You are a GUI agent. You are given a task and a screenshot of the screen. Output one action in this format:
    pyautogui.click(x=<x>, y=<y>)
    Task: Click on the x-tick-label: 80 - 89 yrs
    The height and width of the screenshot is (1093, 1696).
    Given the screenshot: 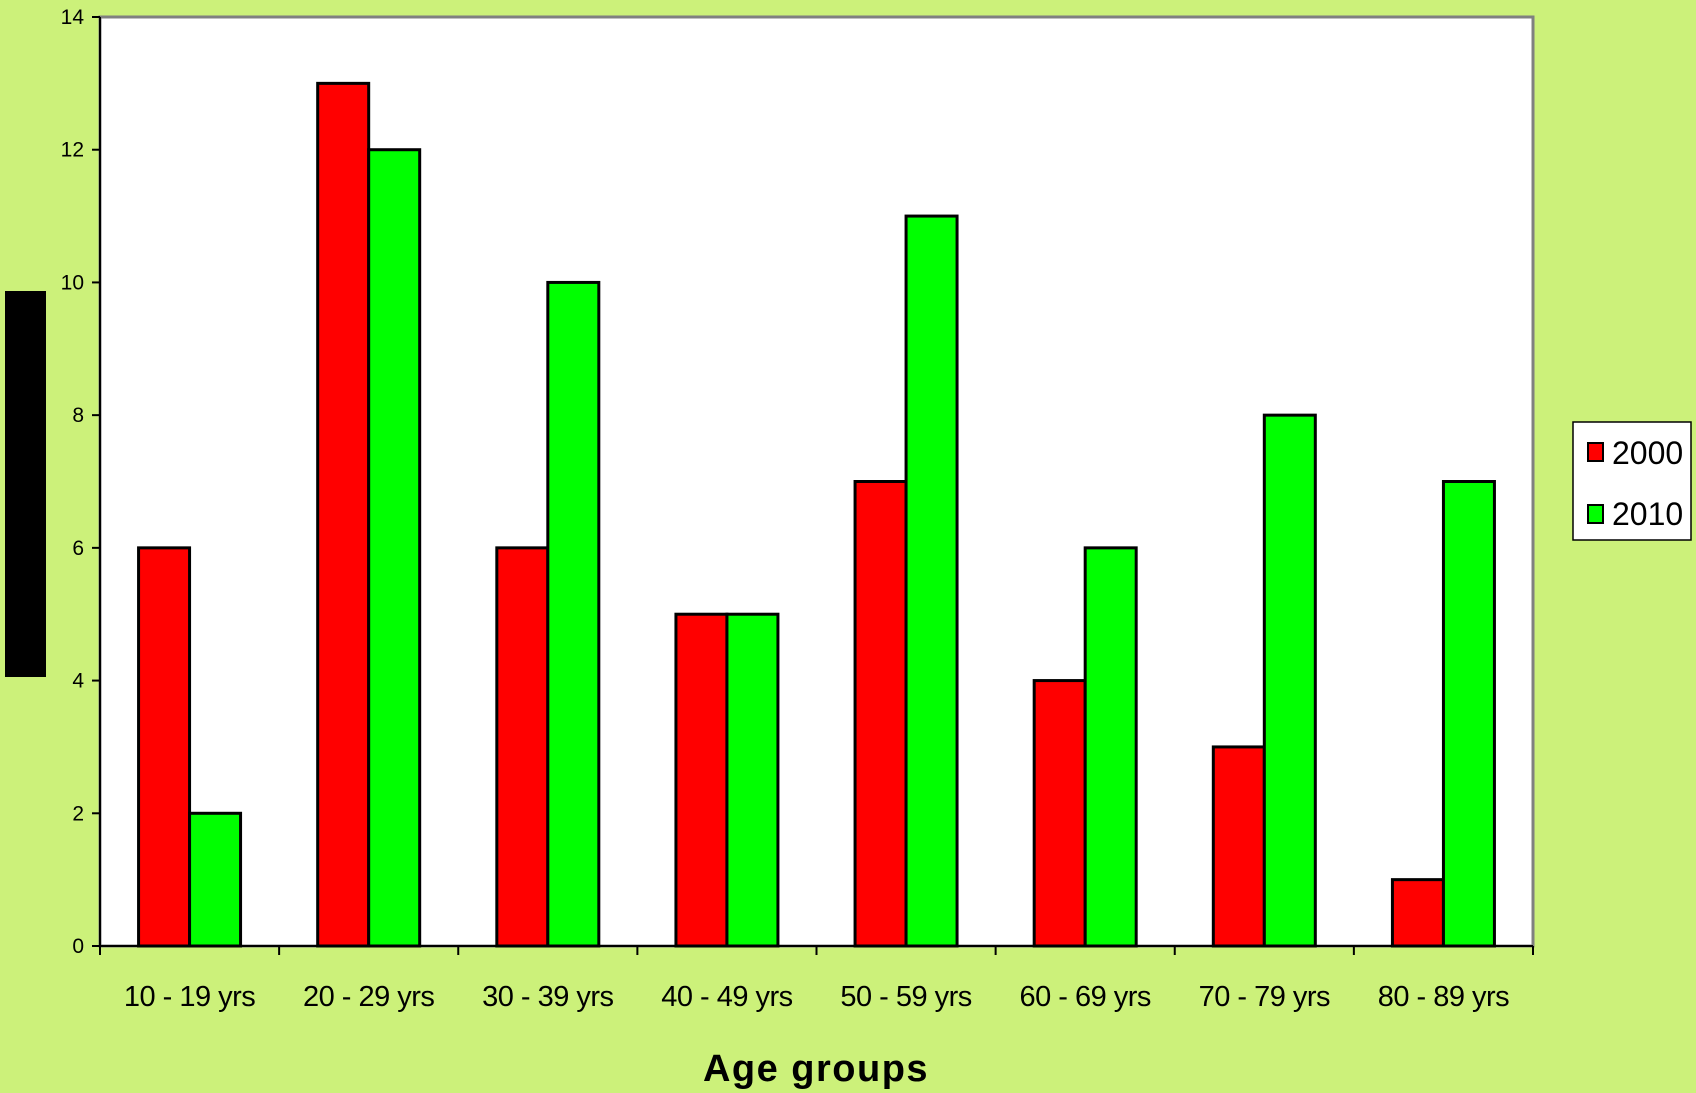 What is the action you would take?
    pyautogui.click(x=1444, y=997)
    